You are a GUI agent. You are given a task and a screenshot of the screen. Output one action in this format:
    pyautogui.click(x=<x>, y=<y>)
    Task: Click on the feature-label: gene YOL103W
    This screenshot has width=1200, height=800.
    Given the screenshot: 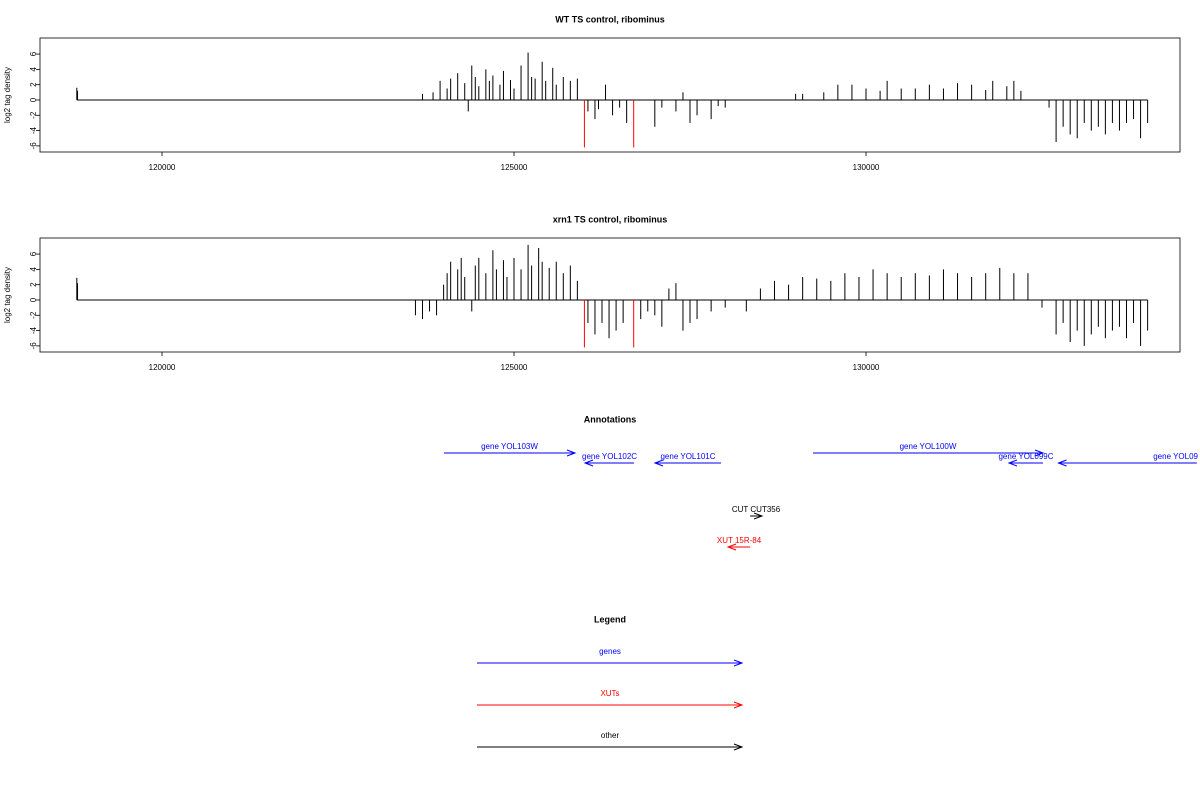 What is the action you would take?
    pyautogui.click(x=509, y=446)
    